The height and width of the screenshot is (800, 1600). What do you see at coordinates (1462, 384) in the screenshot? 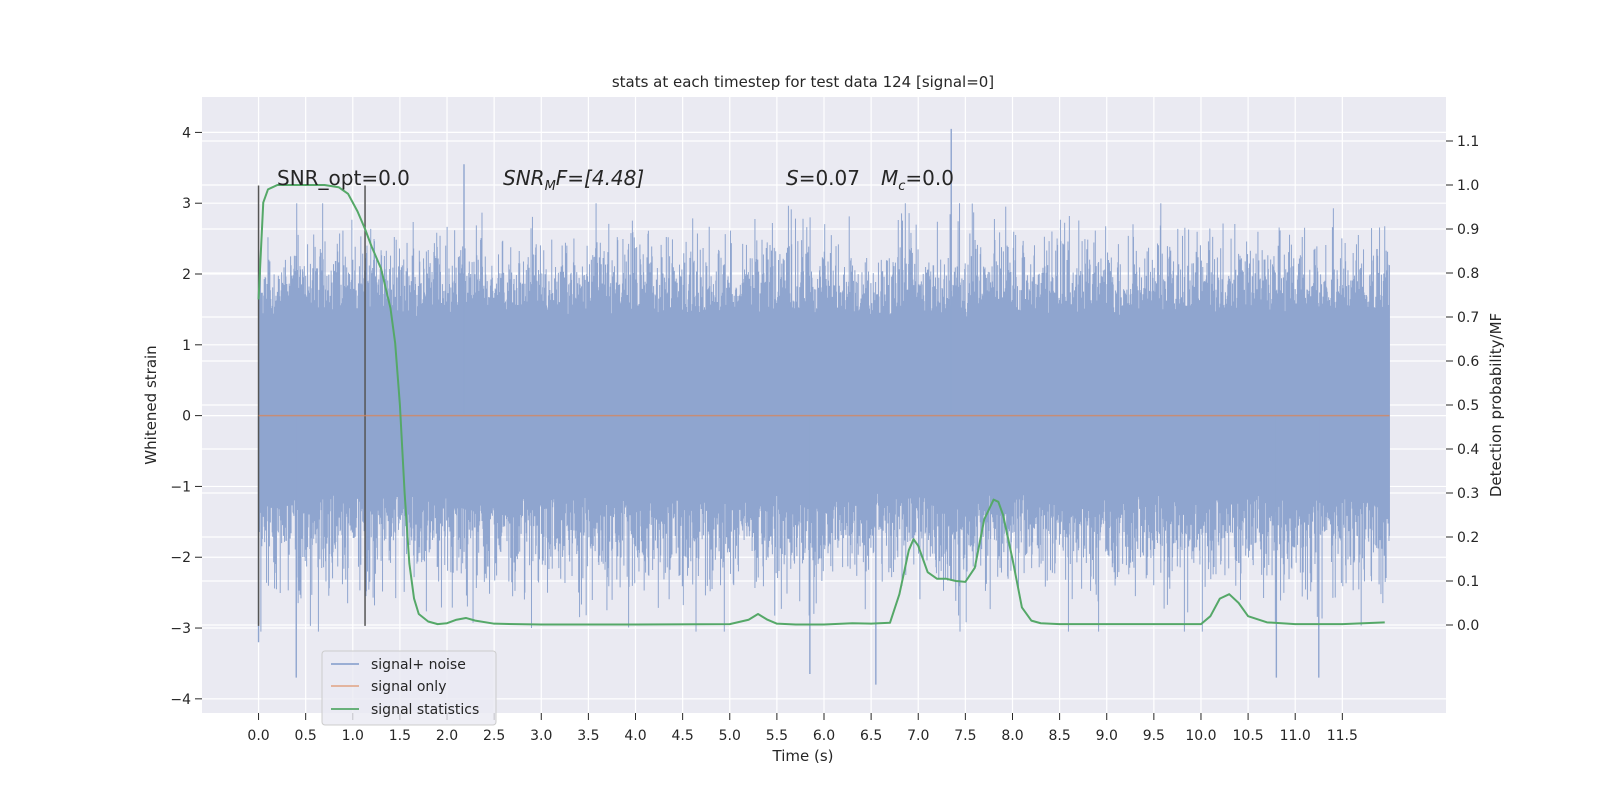
I see `right-y-axis: 1.1 1.0 0.9 0.8 0.7 0.6 0.5 0.4 0.3 0.2 0.1 0.0` at bounding box center [1462, 384].